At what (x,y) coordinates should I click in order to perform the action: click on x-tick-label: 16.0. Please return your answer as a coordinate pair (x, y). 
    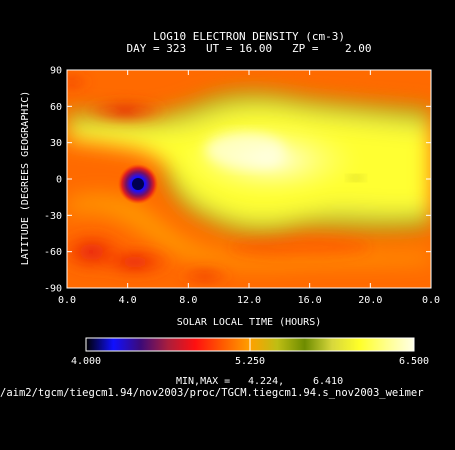
    Looking at the image, I should click on (310, 300).